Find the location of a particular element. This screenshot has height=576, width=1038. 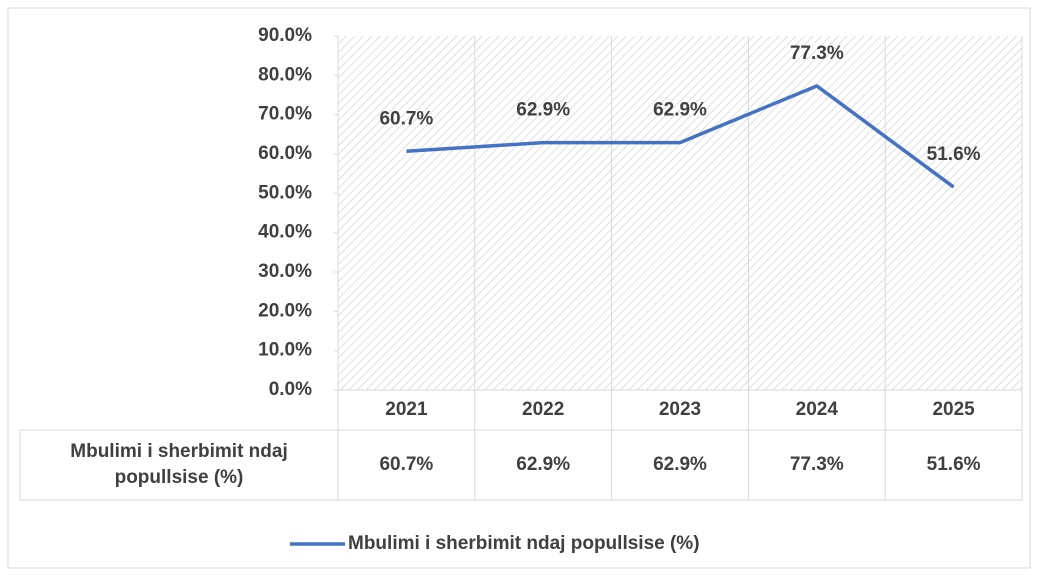

y-tick-label: 40.0% is located at coordinates (285, 232).